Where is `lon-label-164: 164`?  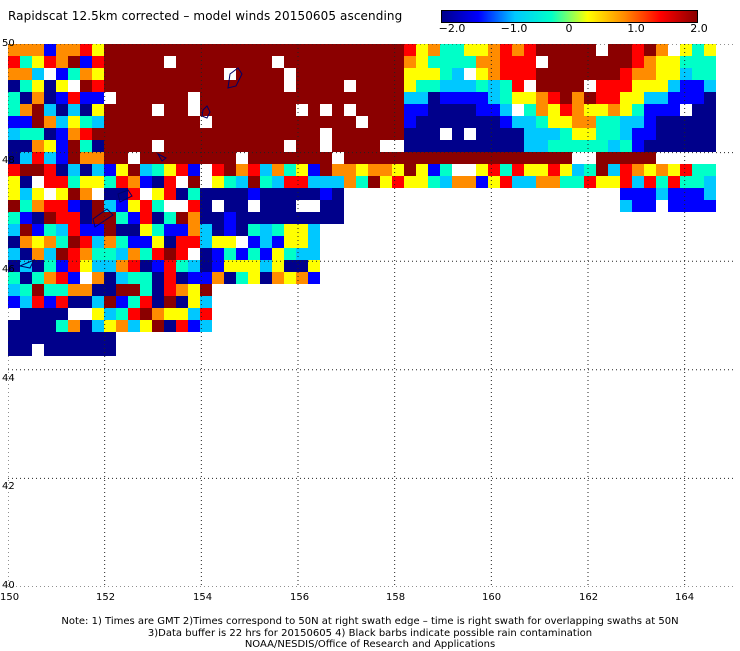 lon-label-164: 164 is located at coordinates (685, 597).